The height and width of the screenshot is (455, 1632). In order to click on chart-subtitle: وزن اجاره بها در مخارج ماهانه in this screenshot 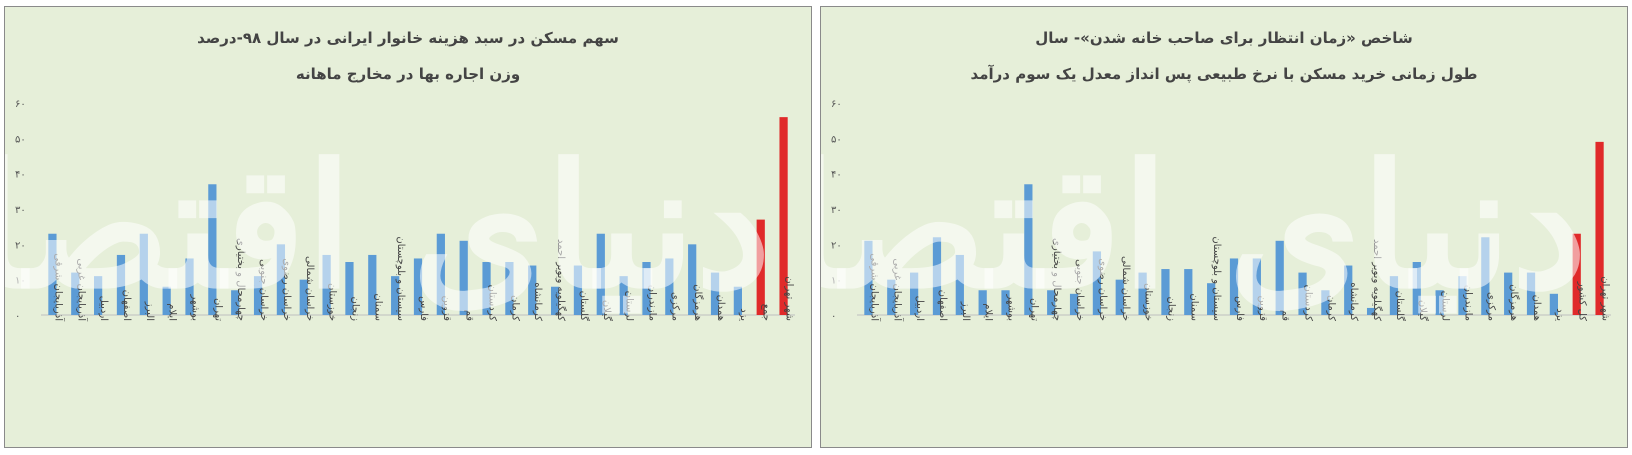, I will do `click(408, 74)`.